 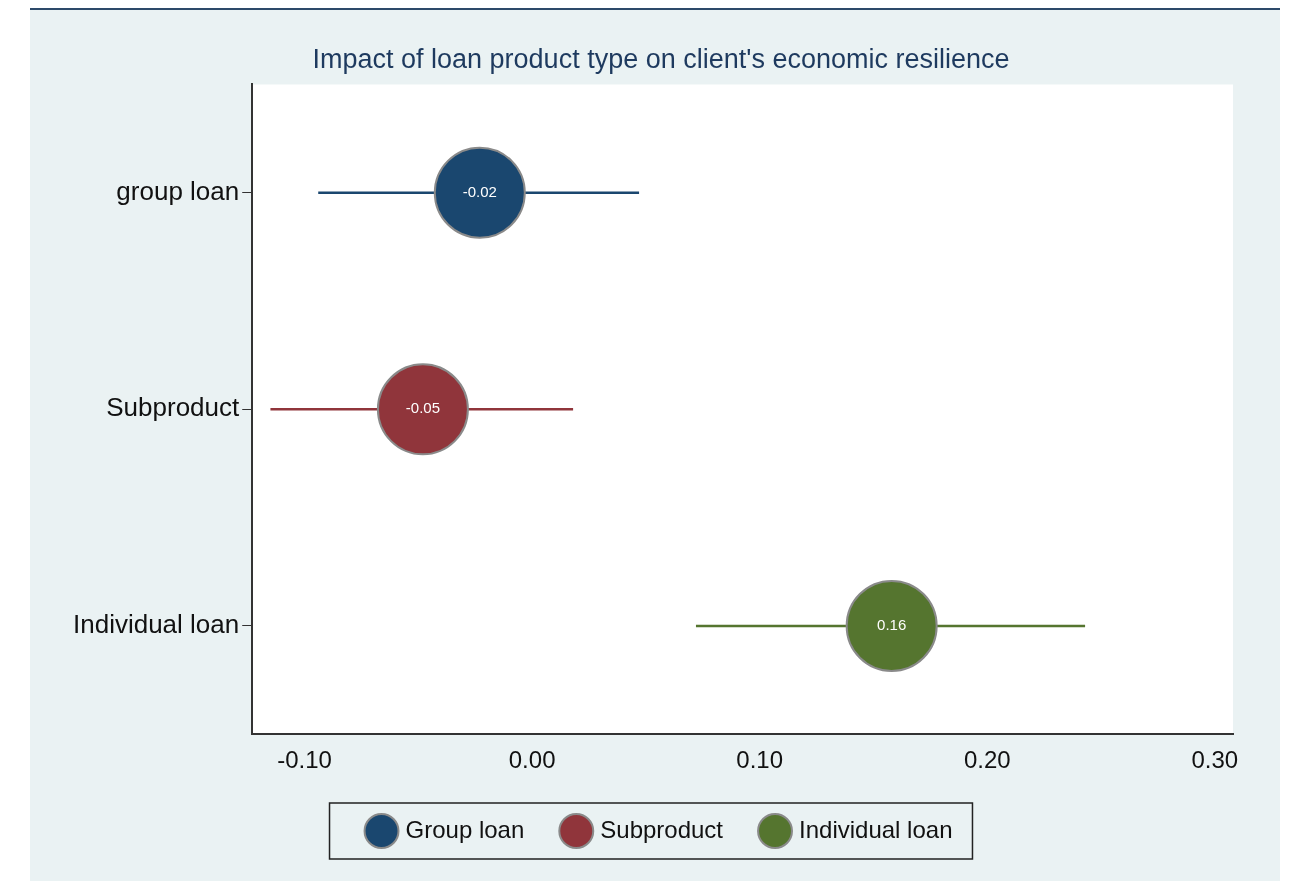 I want to click on legend-label: Individual loan, so click(x=876, y=829).